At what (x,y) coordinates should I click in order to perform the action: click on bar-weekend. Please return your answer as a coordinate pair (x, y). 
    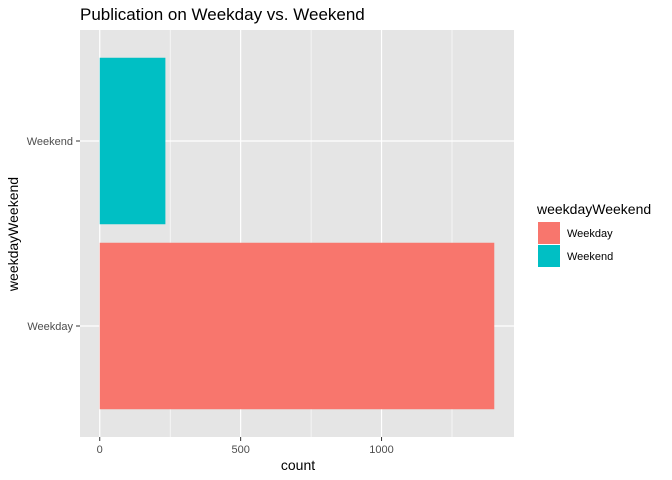
    Looking at the image, I should click on (132, 141).